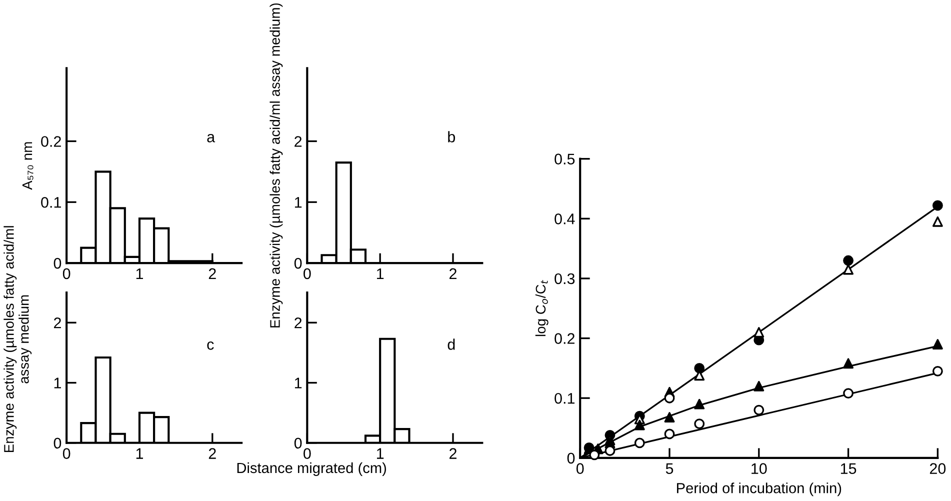 The height and width of the screenshot is (501, 951). I want to click on x-tick-label: 15, so click(848, 468).